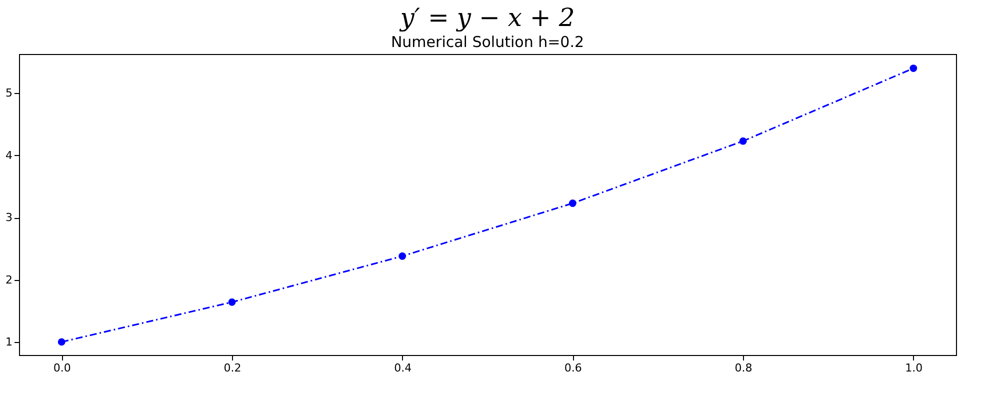 The height and width of the screenshot is (396, 990). Describe the element at coordinates (9, 93) in the screenshot. I see `y-tick-label: 5` at that location.